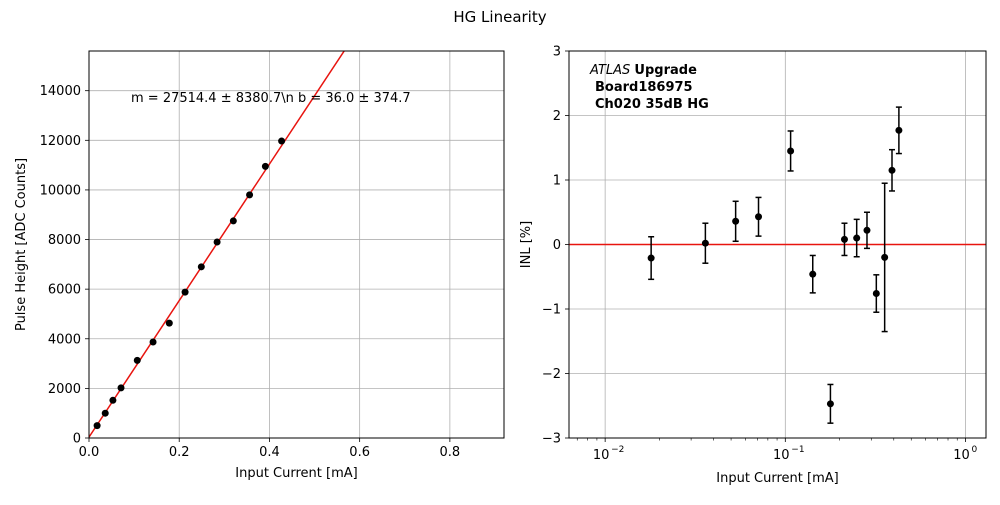  I want to click on right-xlabel: Input Current [mA], so click(777, 478).